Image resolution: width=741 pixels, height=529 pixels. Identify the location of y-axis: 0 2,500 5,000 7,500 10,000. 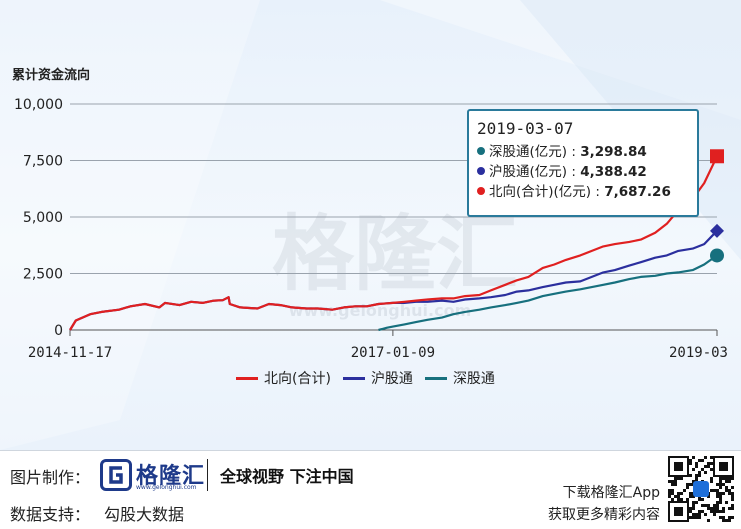
(38, 218).